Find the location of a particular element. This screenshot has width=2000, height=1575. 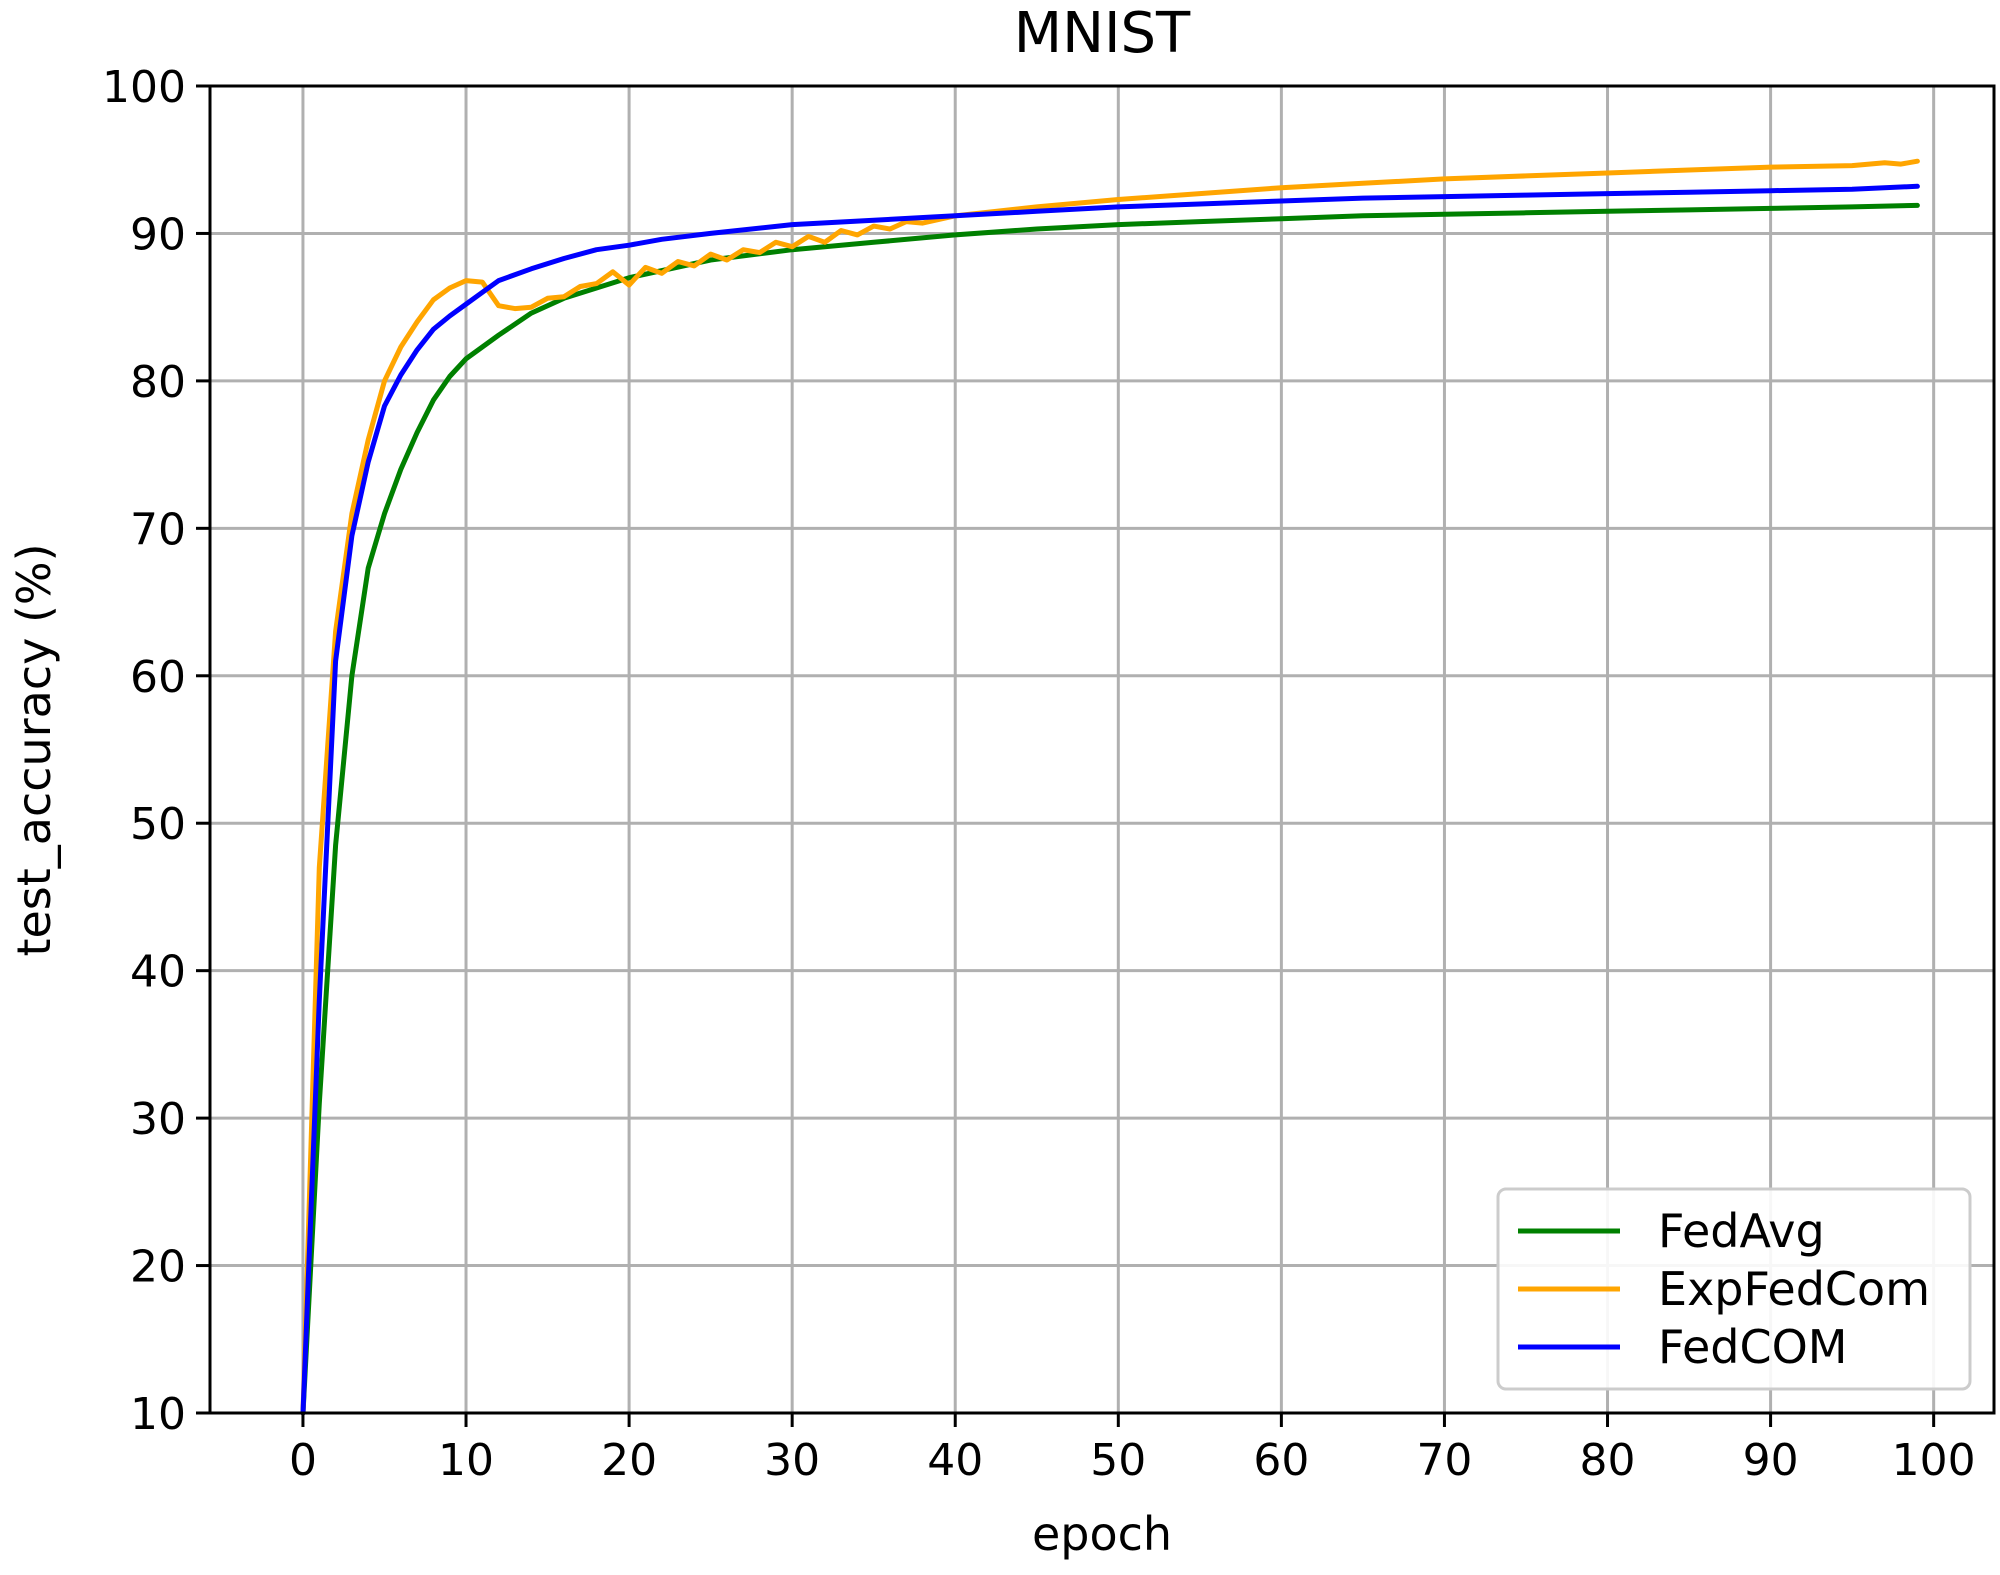

x-tick-label: 100 is located at coordinates (1934, 1460).